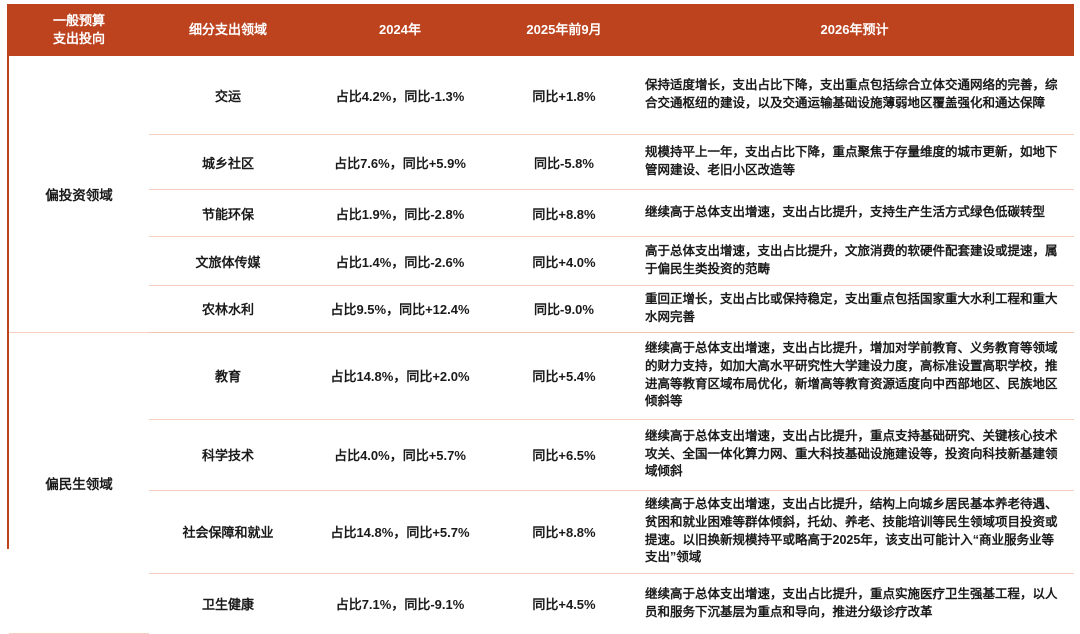 Image resolution: width=1080 pixels, height=634 pixels. Describe the element at coordinates (564, 30) in the screenshot. I see `header-2025: 2025年前9月` at that location.